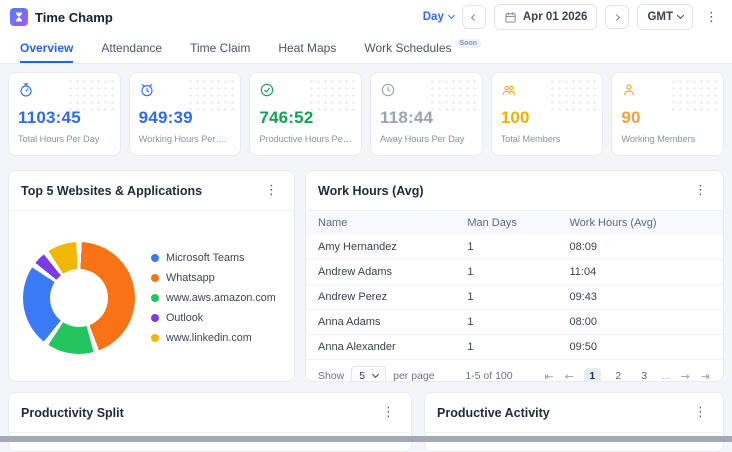 The height and width of the screenshot is (452, 732). Describe the element at coordinates (493, 412) in the screenshot. I see `panel-title: Productive Activity` at that location.